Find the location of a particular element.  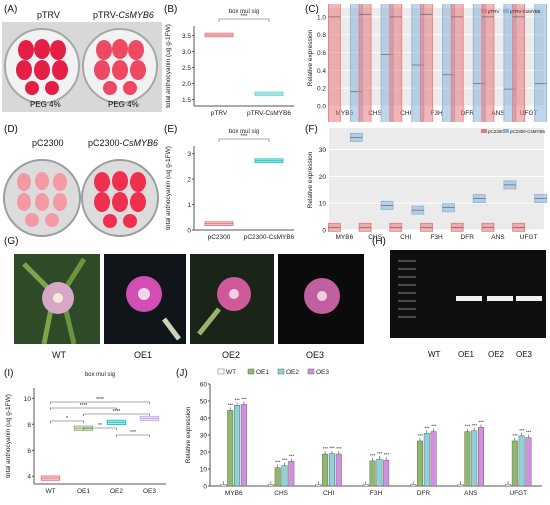

gel-lane-oe1: OE1 is located at coordinates (466, 354).